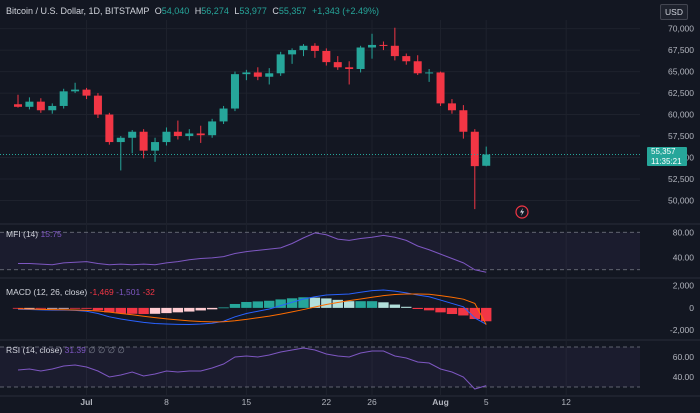 Image resolution: width=700 pixels, height=413 pixels. I want to click on time-tick-label: Aug, so click(440, 402).